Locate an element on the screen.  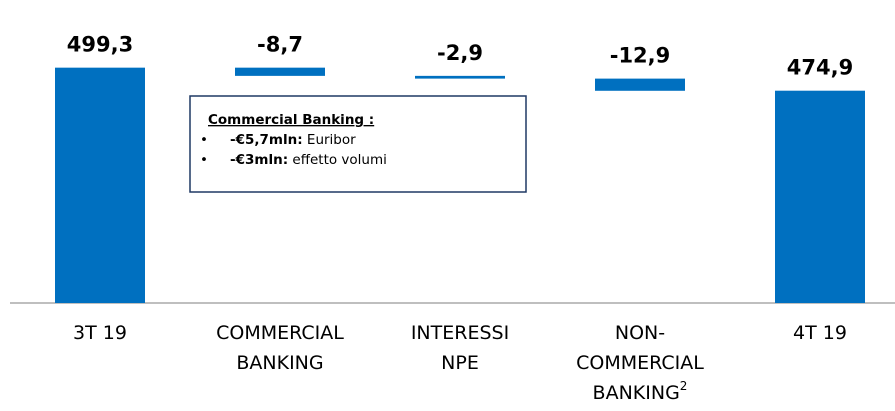
x-tick-label-text: NPE is located at coordinates (460, 363).